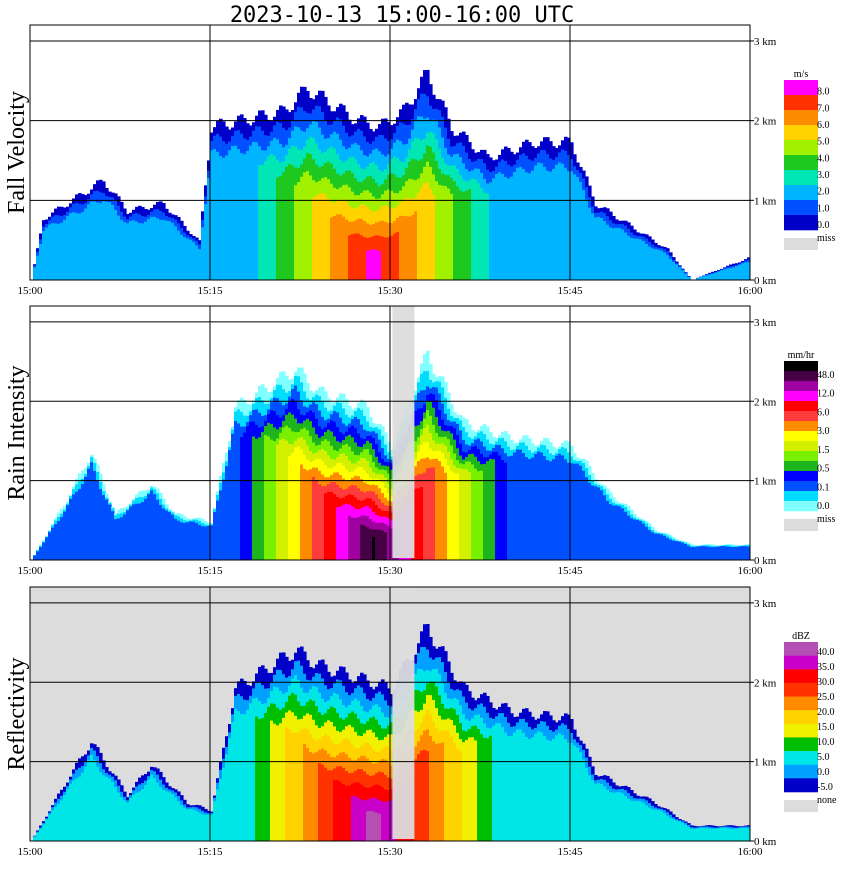 The width and height of the screenshot is (850, 873). I want to click on y-axis-label: Fall Velocity, so click(17, 152).